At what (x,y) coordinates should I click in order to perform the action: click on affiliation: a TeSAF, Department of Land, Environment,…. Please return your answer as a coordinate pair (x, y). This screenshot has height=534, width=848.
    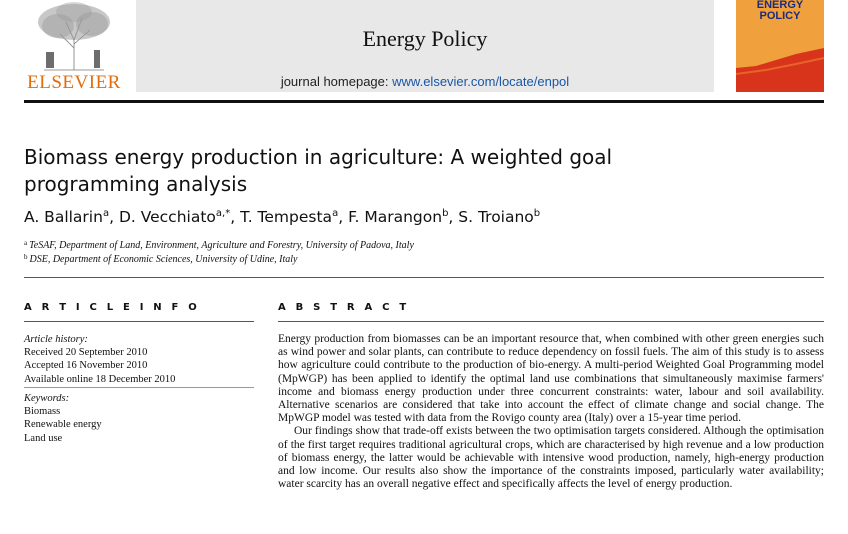
    Looking at the image, I should click on (219, 245).